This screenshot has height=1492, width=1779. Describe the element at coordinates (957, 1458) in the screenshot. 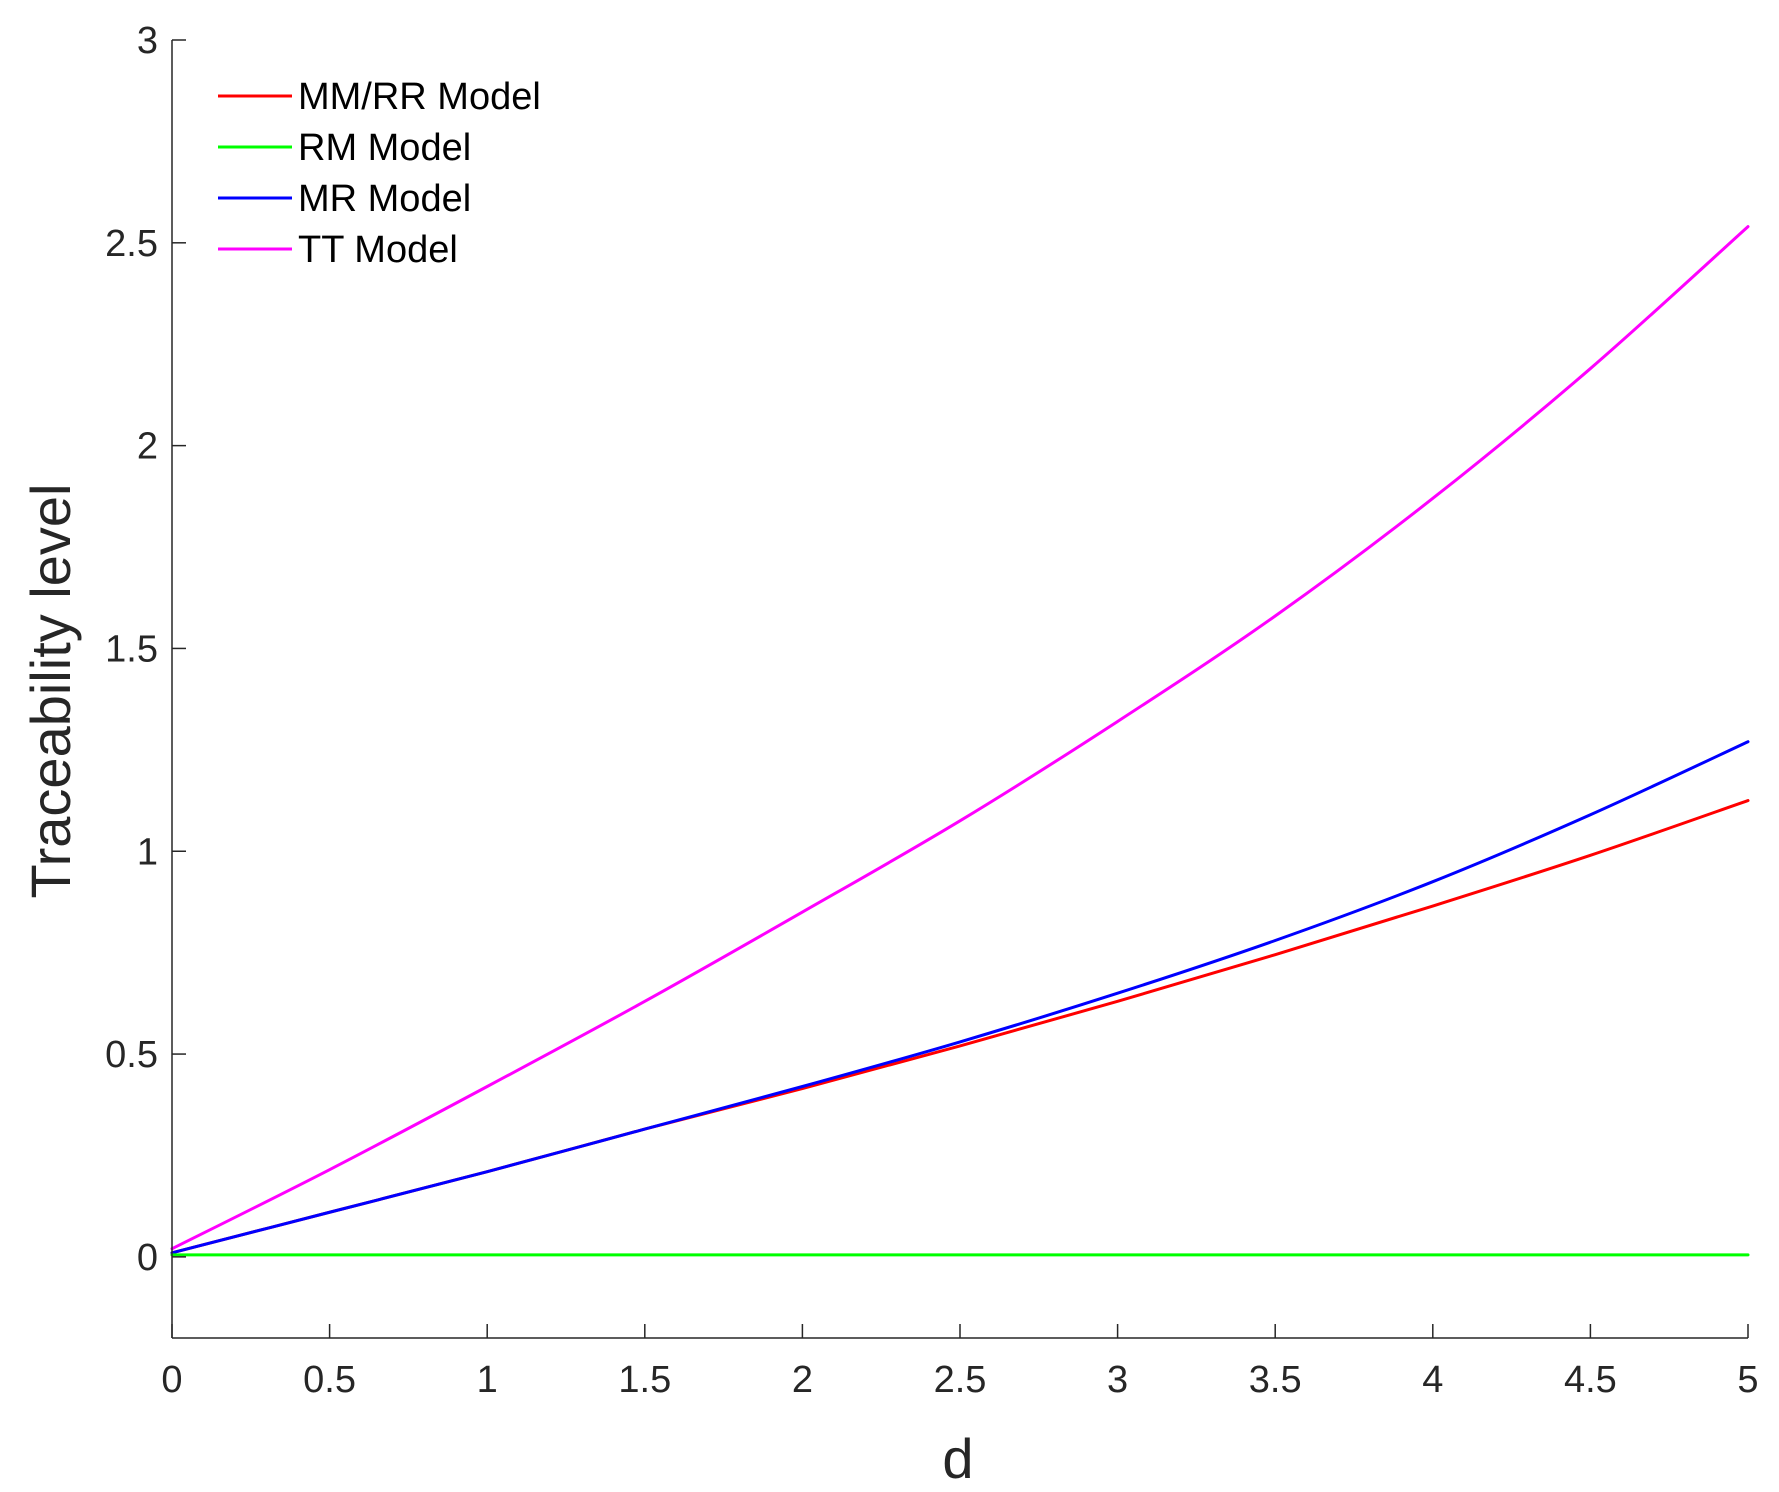

I see `x-axis-label: d` at that location.